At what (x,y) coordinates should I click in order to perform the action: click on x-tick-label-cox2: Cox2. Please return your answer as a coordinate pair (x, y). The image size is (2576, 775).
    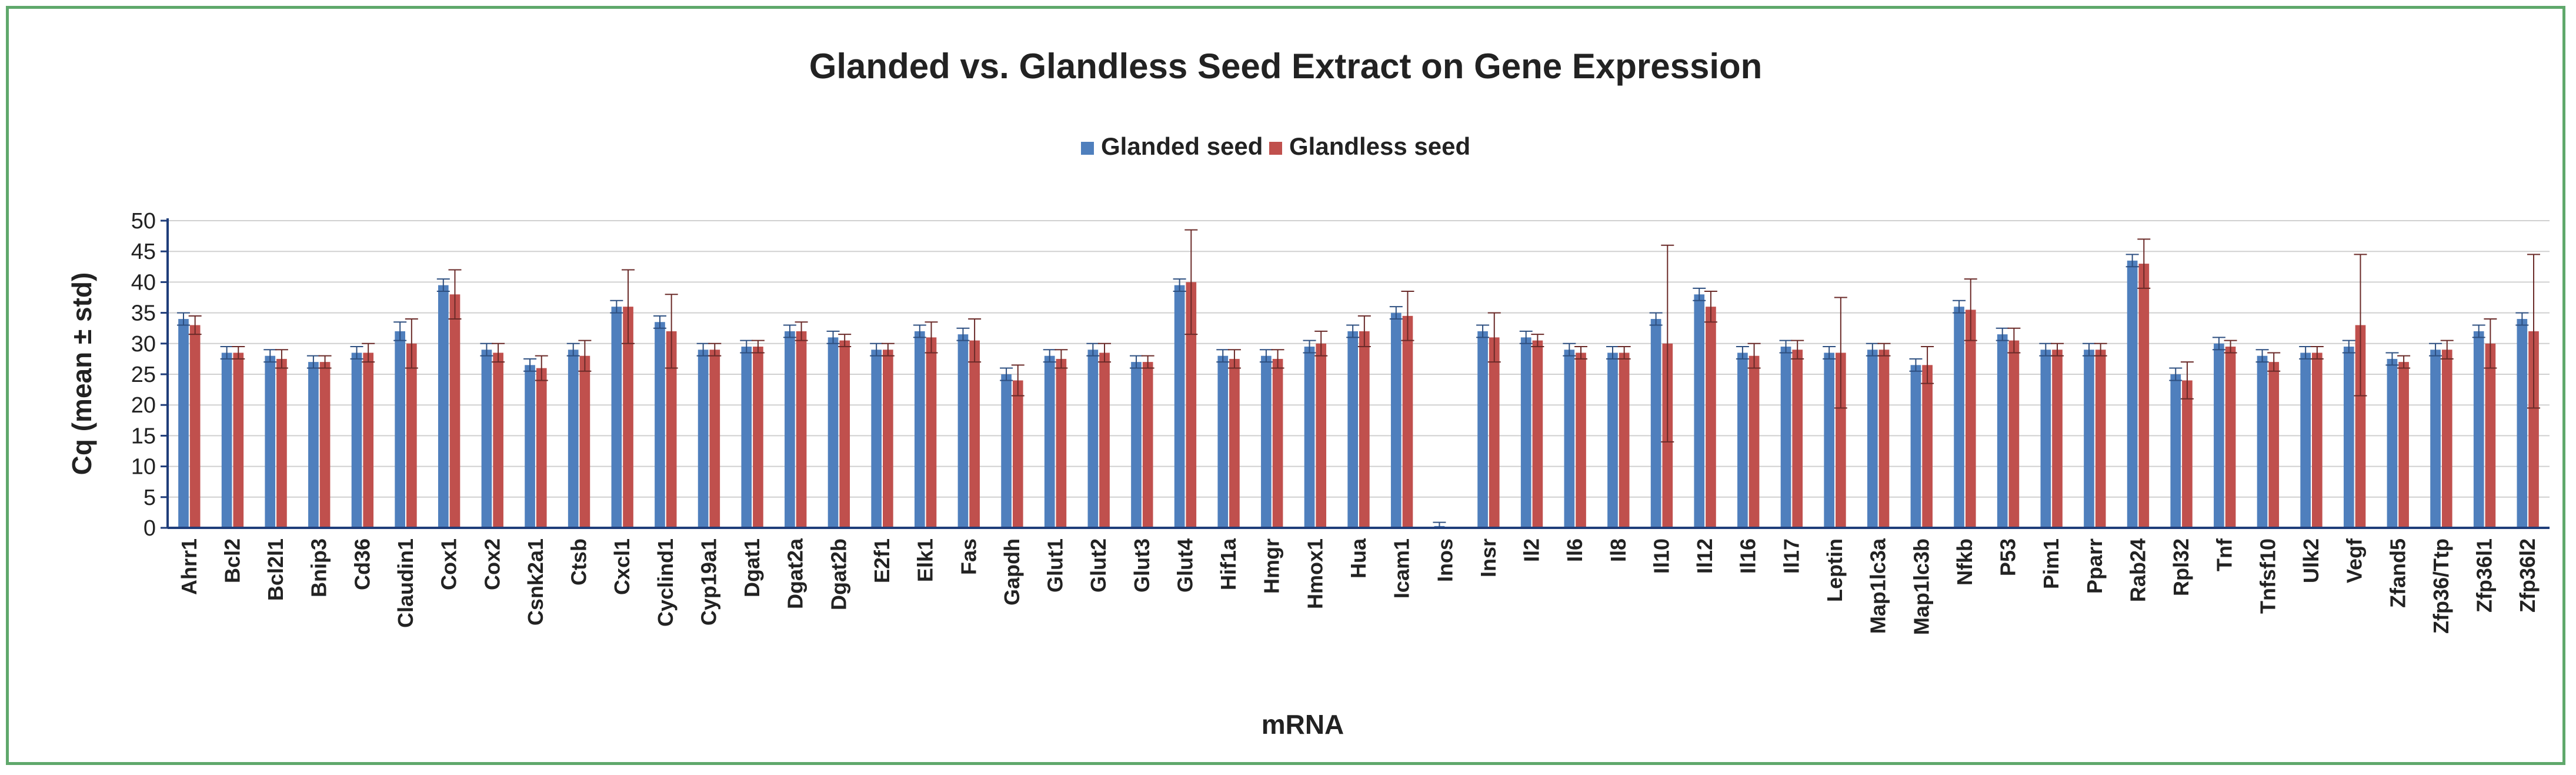
    Looking at the image, I should click on (492, 564).